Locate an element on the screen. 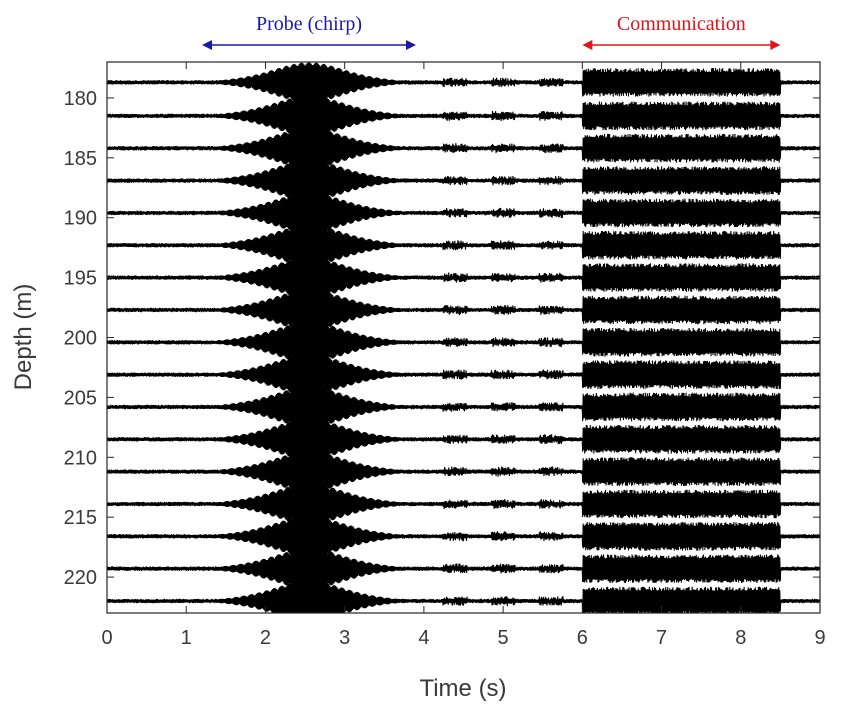 The width and height of the screenshot is (847, 704). y-tick-label: 205 is located at coordinates (80, 398).